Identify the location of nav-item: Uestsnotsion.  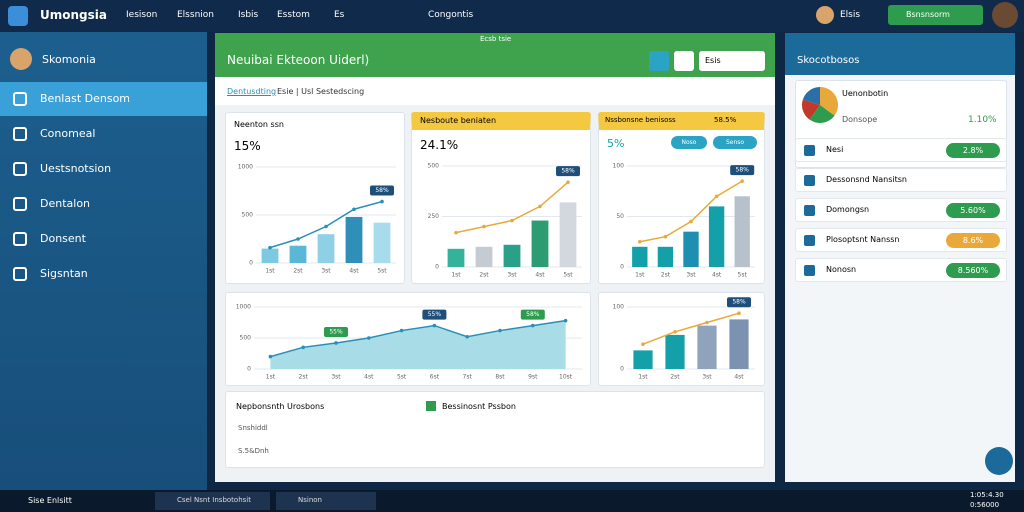
(103, 169).